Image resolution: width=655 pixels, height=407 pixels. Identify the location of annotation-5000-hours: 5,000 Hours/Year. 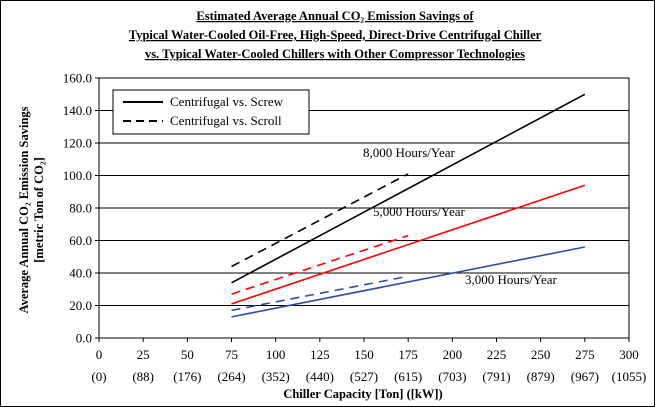
(419, 211).